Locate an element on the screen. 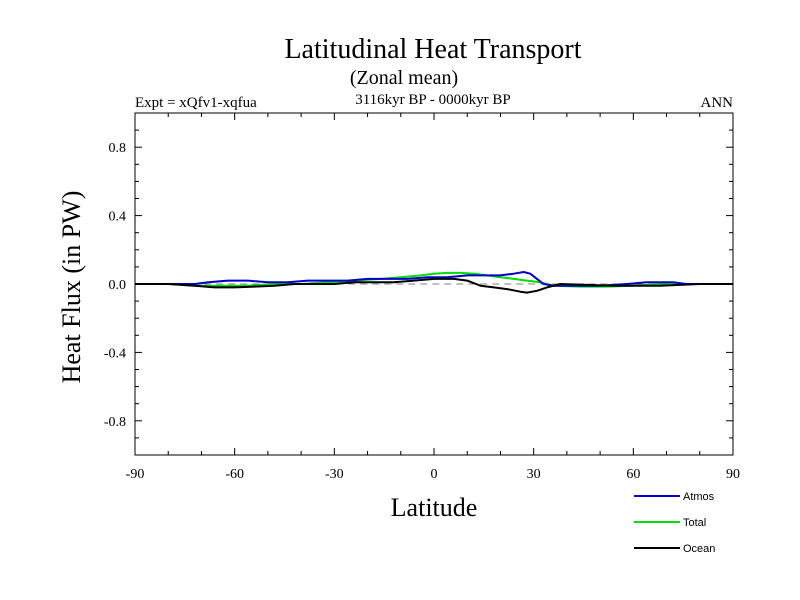 This screenshot has width=800, height=600. experiment-label: Expt = xQfv1-xqfua is located at coordinates (196, 103).